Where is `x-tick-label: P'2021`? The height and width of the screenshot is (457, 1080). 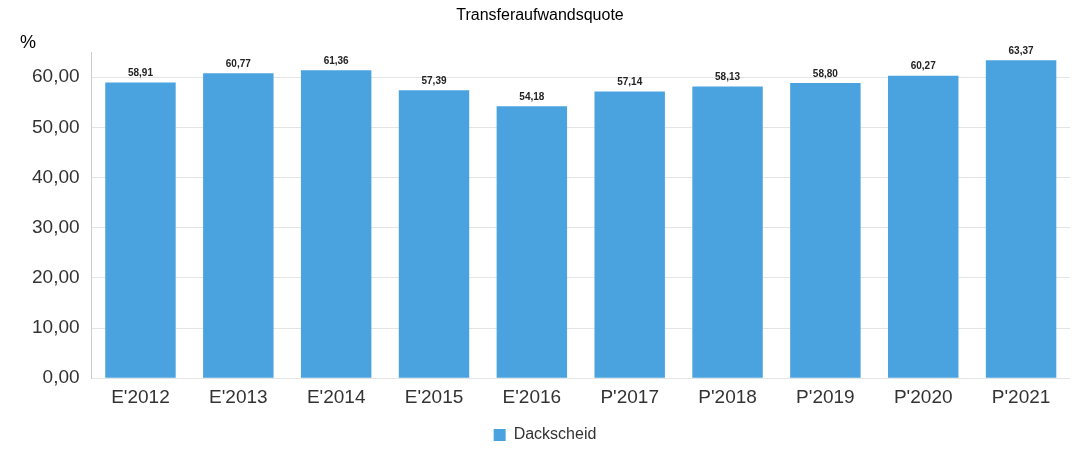 x-tick-label: P'2021 is located at coordinates (1021, 396).